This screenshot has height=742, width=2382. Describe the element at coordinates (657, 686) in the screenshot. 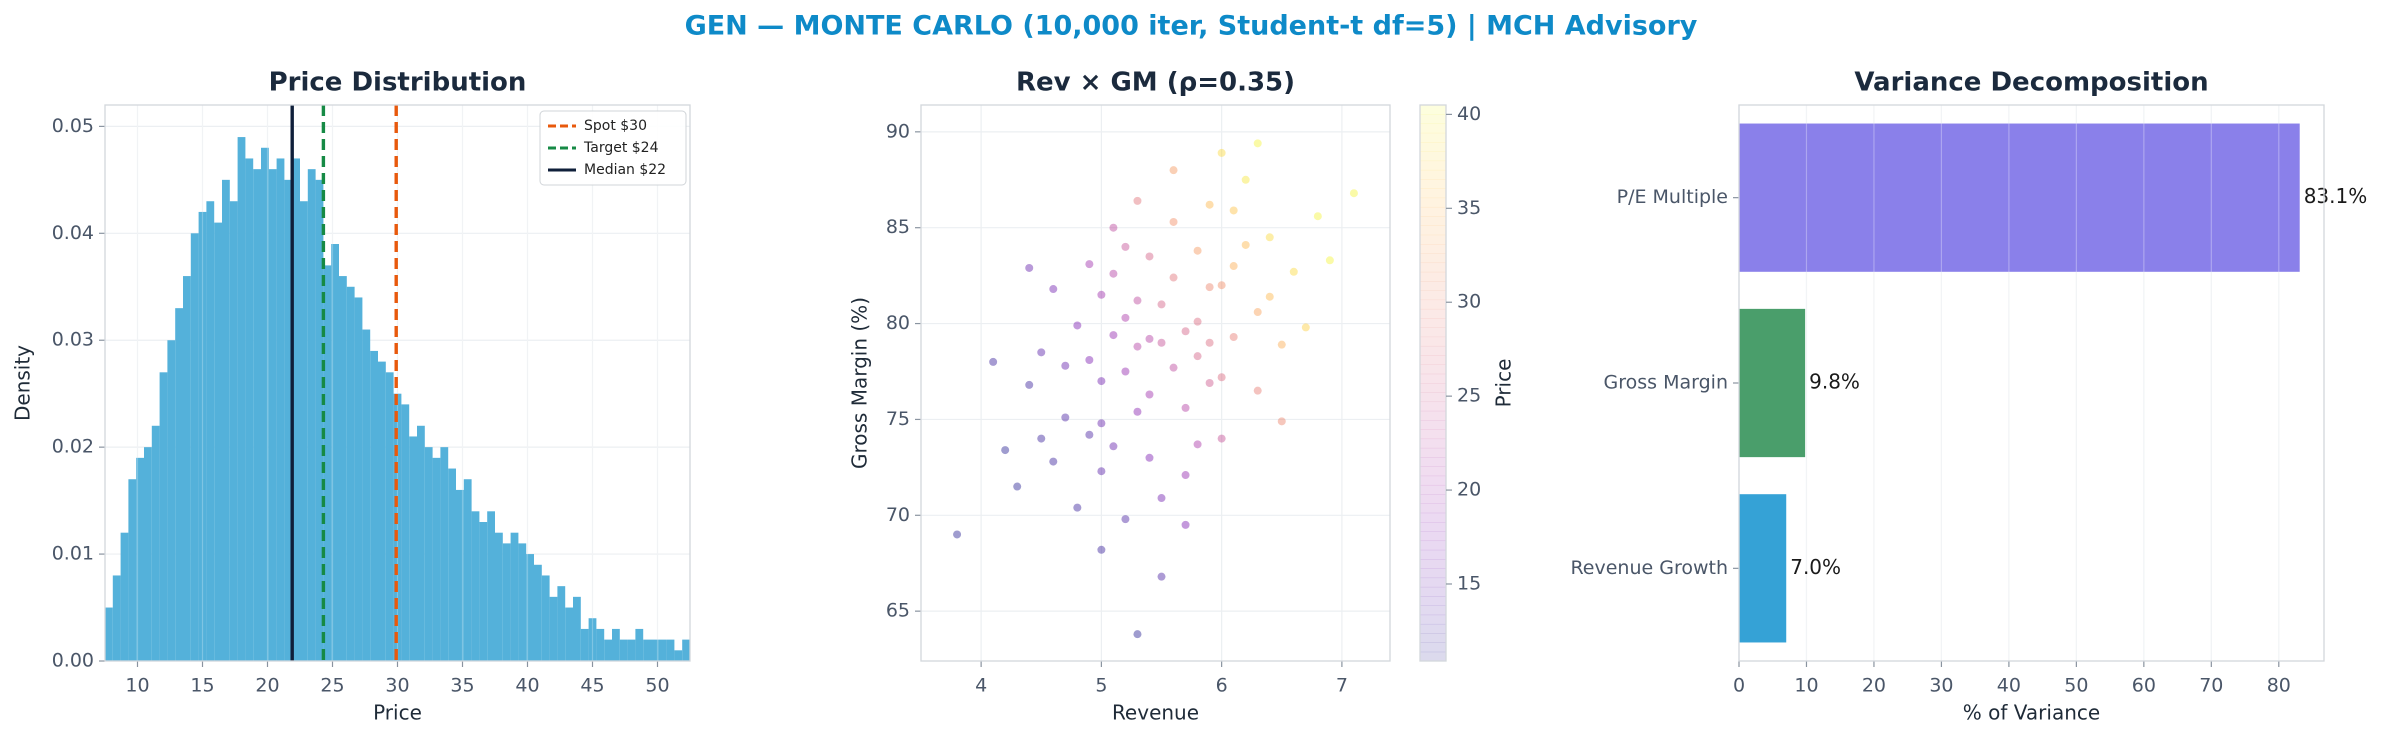

I see `x-tick-label: 50` at that location.